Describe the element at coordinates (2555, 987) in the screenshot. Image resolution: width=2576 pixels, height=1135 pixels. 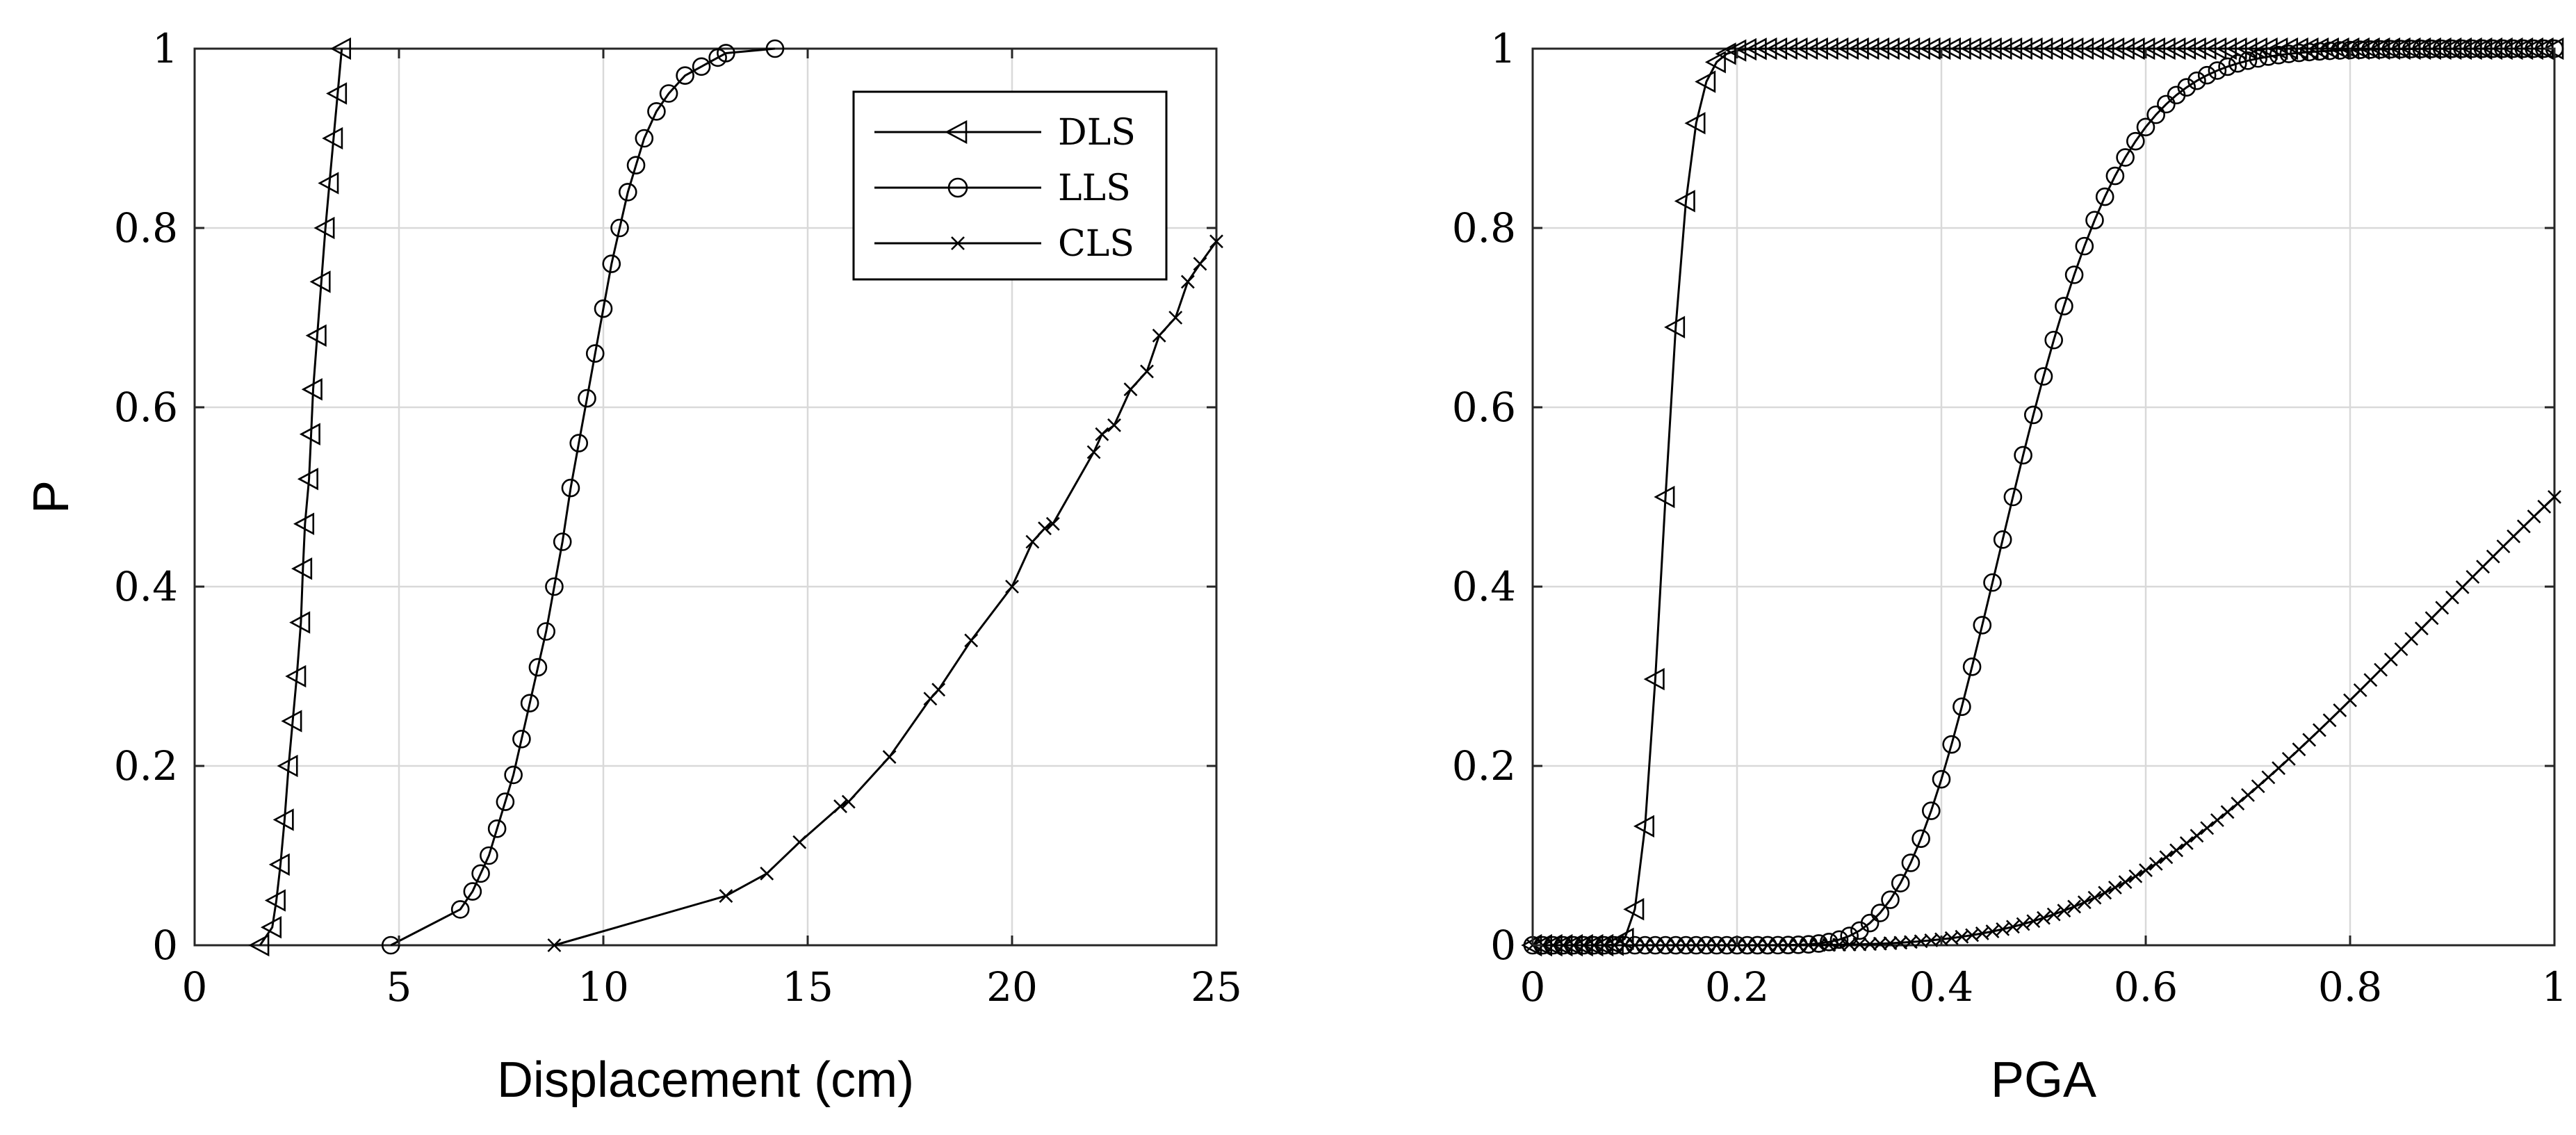
I see `x-tick-label-right: 1` at that location.